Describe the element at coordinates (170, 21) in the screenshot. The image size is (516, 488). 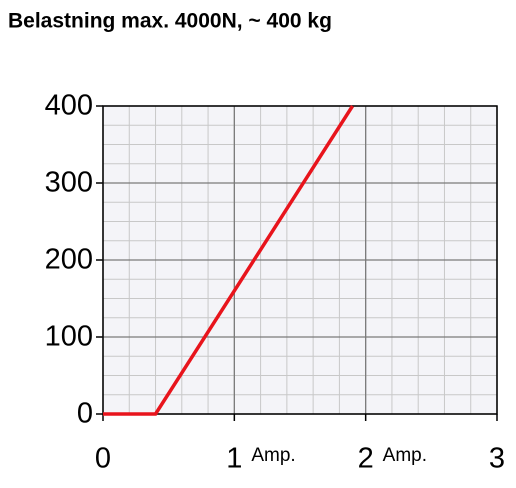
I see `chart-title: Belastning max. 4000N, ~ 400 kg` at that location.